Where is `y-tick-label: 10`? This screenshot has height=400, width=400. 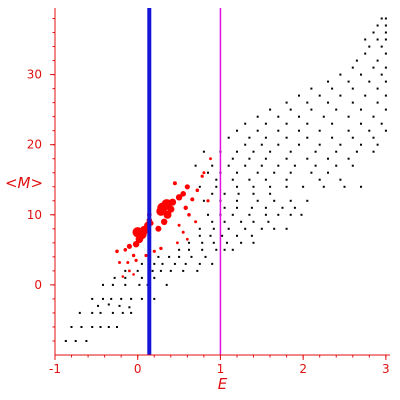
y-tick-label: 10 is located at coordinates (34, 215).